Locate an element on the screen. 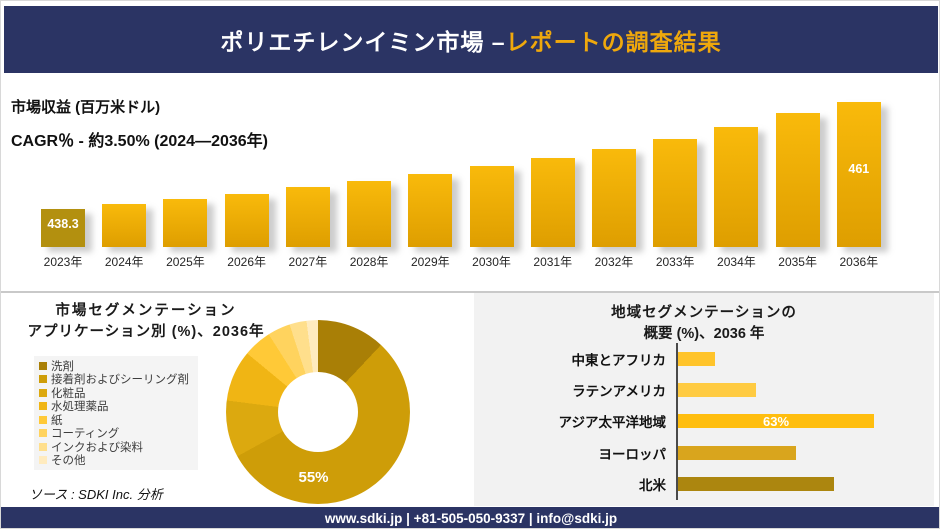 The width and height of the screenshot is (940, 529). regional-category-label: アジア太平洋地域 is located at coordinates (612, 423).